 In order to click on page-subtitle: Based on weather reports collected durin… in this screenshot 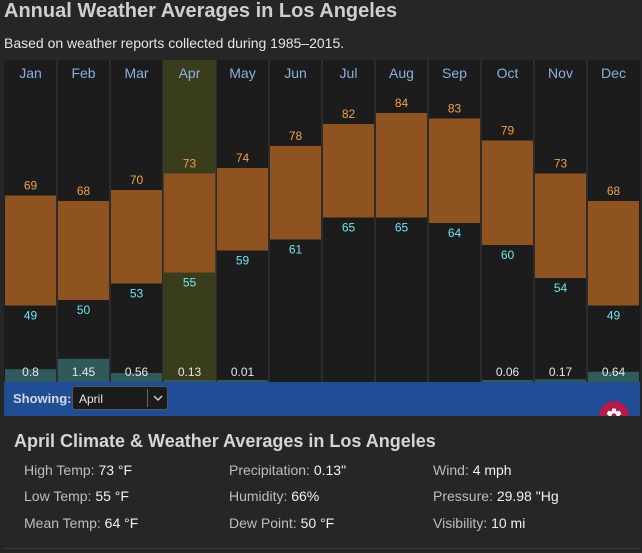, I will do `click(174, 43)`.